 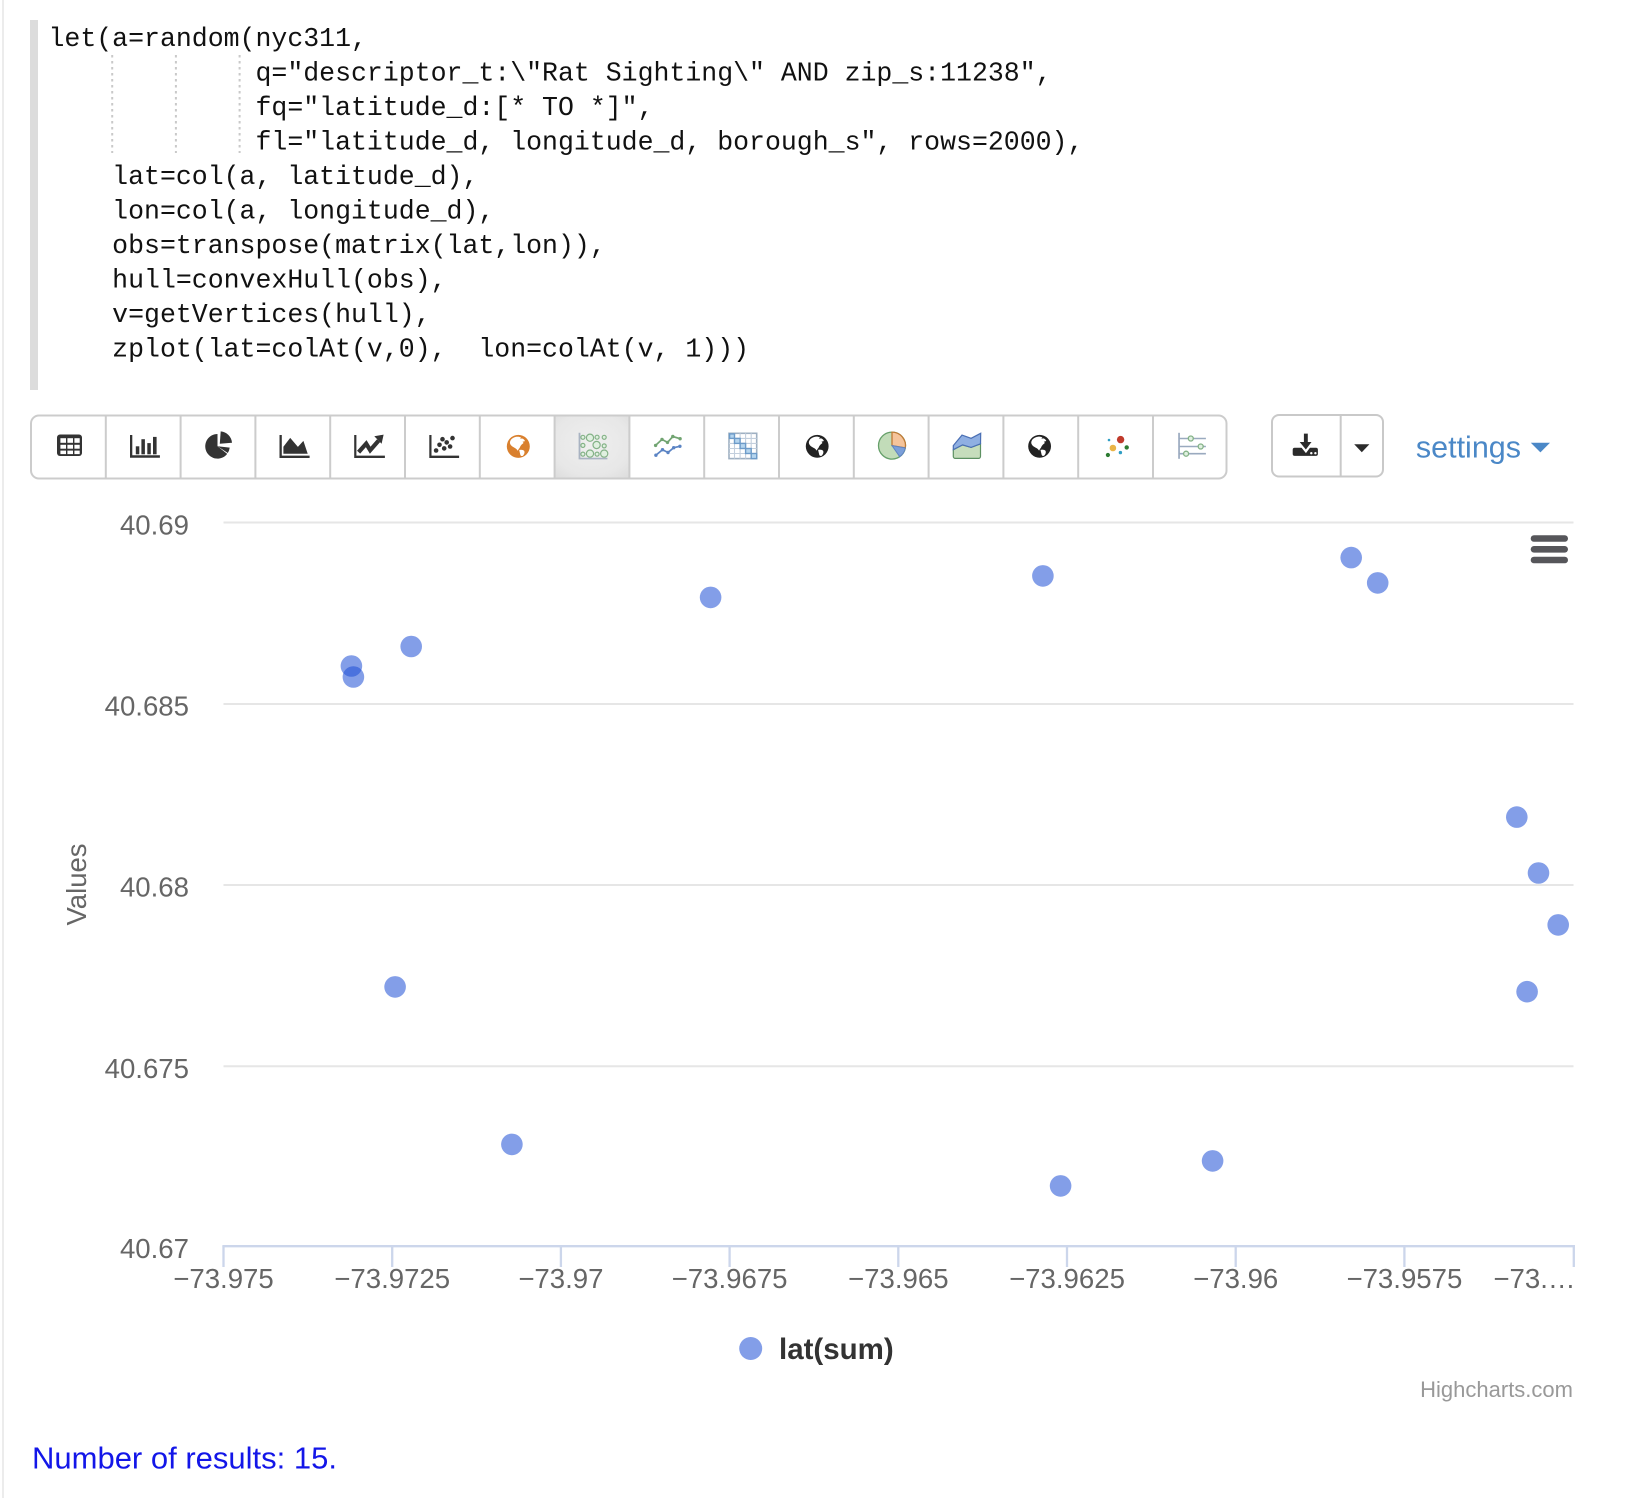 What do you see at coordinates (248, 281) in the screenshot?
I see `svg-text: hull=convexHull(obs),` at bounding box center [248, 281].